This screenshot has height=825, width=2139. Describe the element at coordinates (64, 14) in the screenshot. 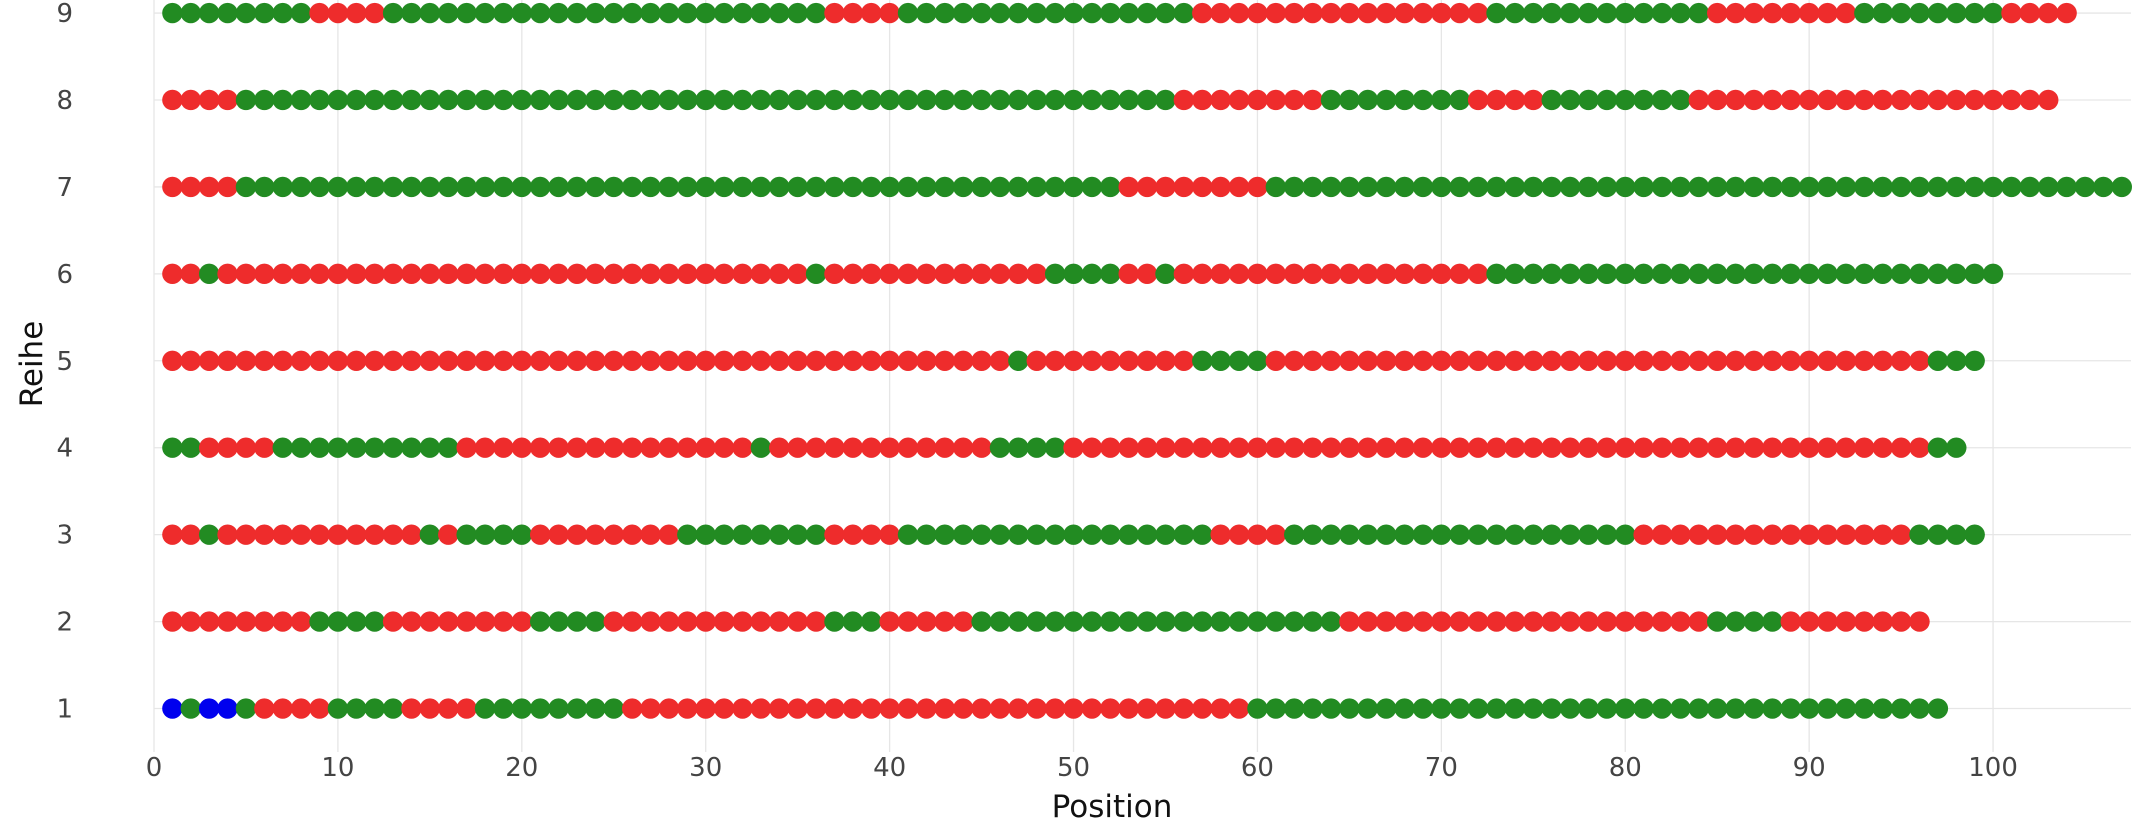

I see `y-tick-label: 9` at that location.